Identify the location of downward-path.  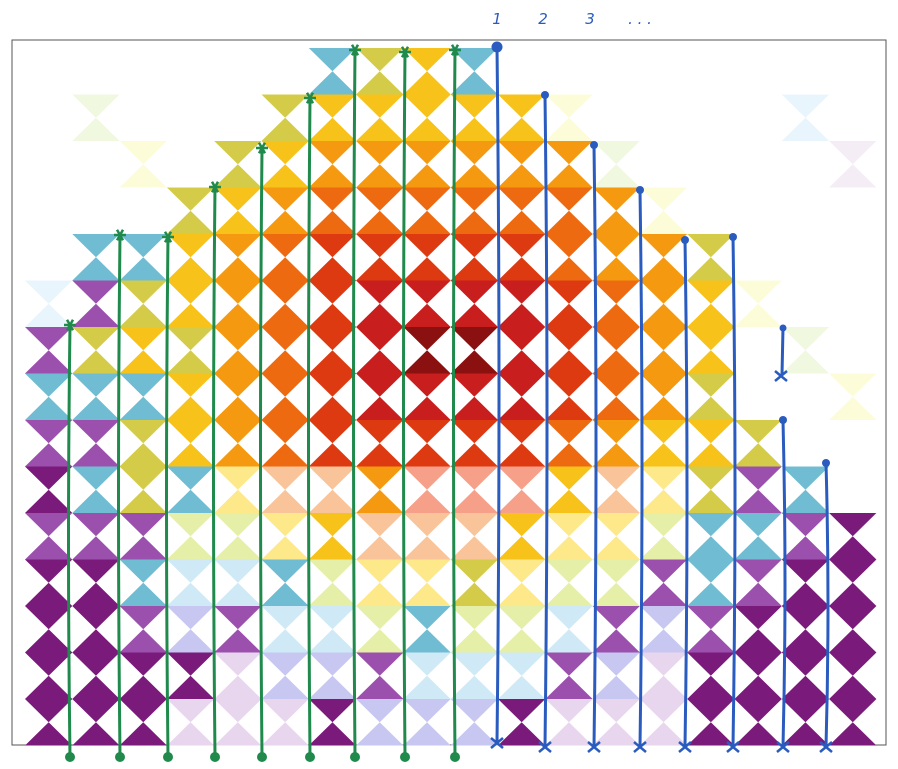
(498, 395).